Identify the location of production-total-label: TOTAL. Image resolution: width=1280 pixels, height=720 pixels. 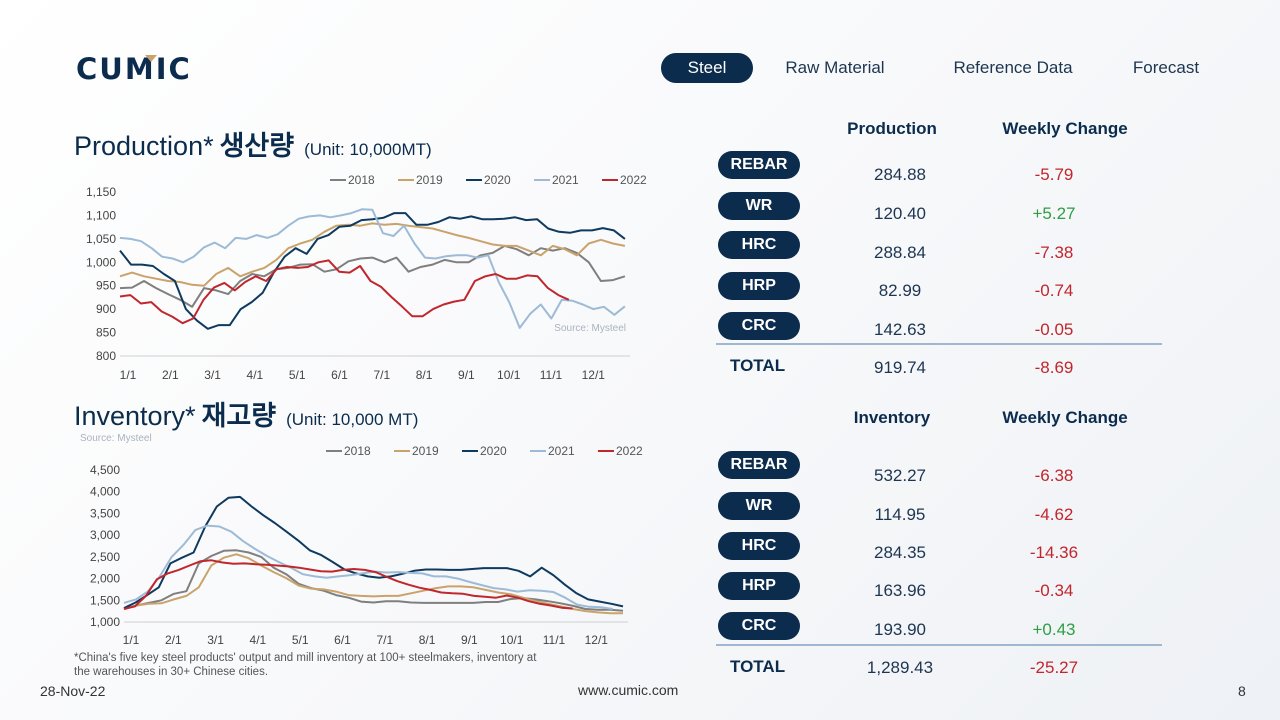
(758, 365).